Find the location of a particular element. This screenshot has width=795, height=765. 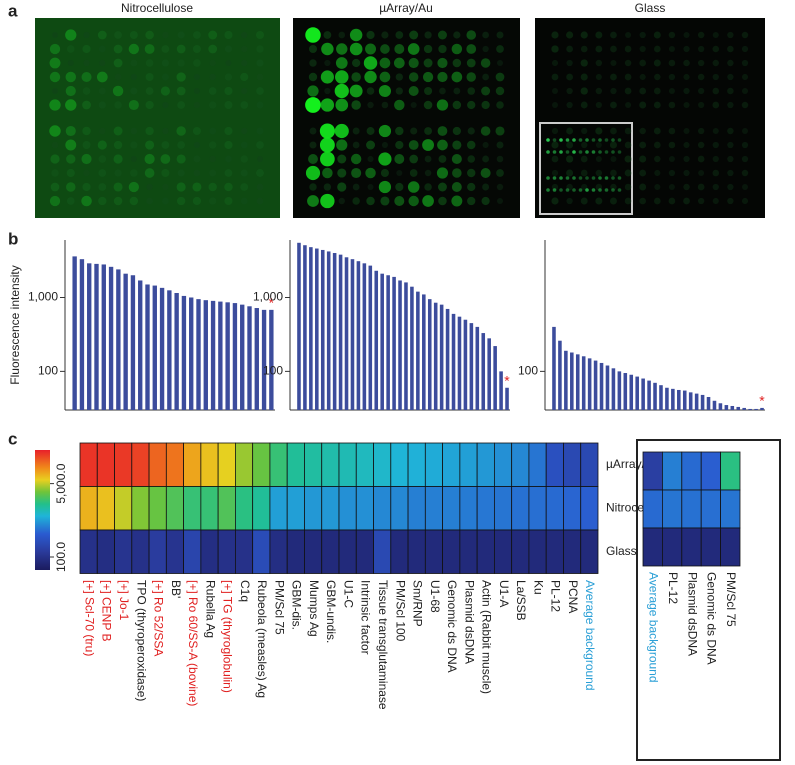

column-label: U1-A is located at coordinates (504, 593).